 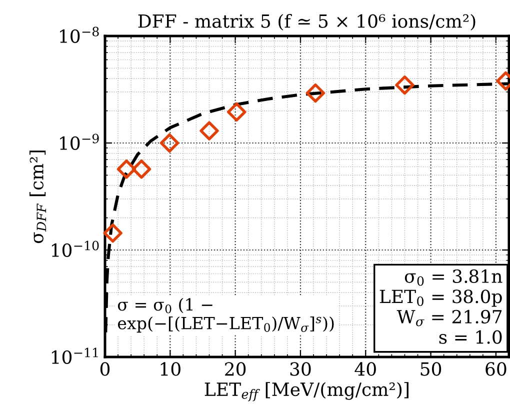 I want to click on x-tick-label: 60, so click(x=496, y=369).